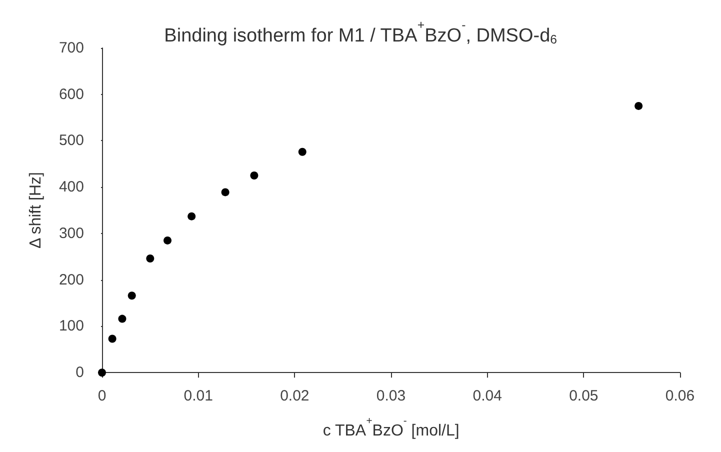 The image size is (721, 452). I want to click on x-tick-label: 0.02, so click(295, 396).